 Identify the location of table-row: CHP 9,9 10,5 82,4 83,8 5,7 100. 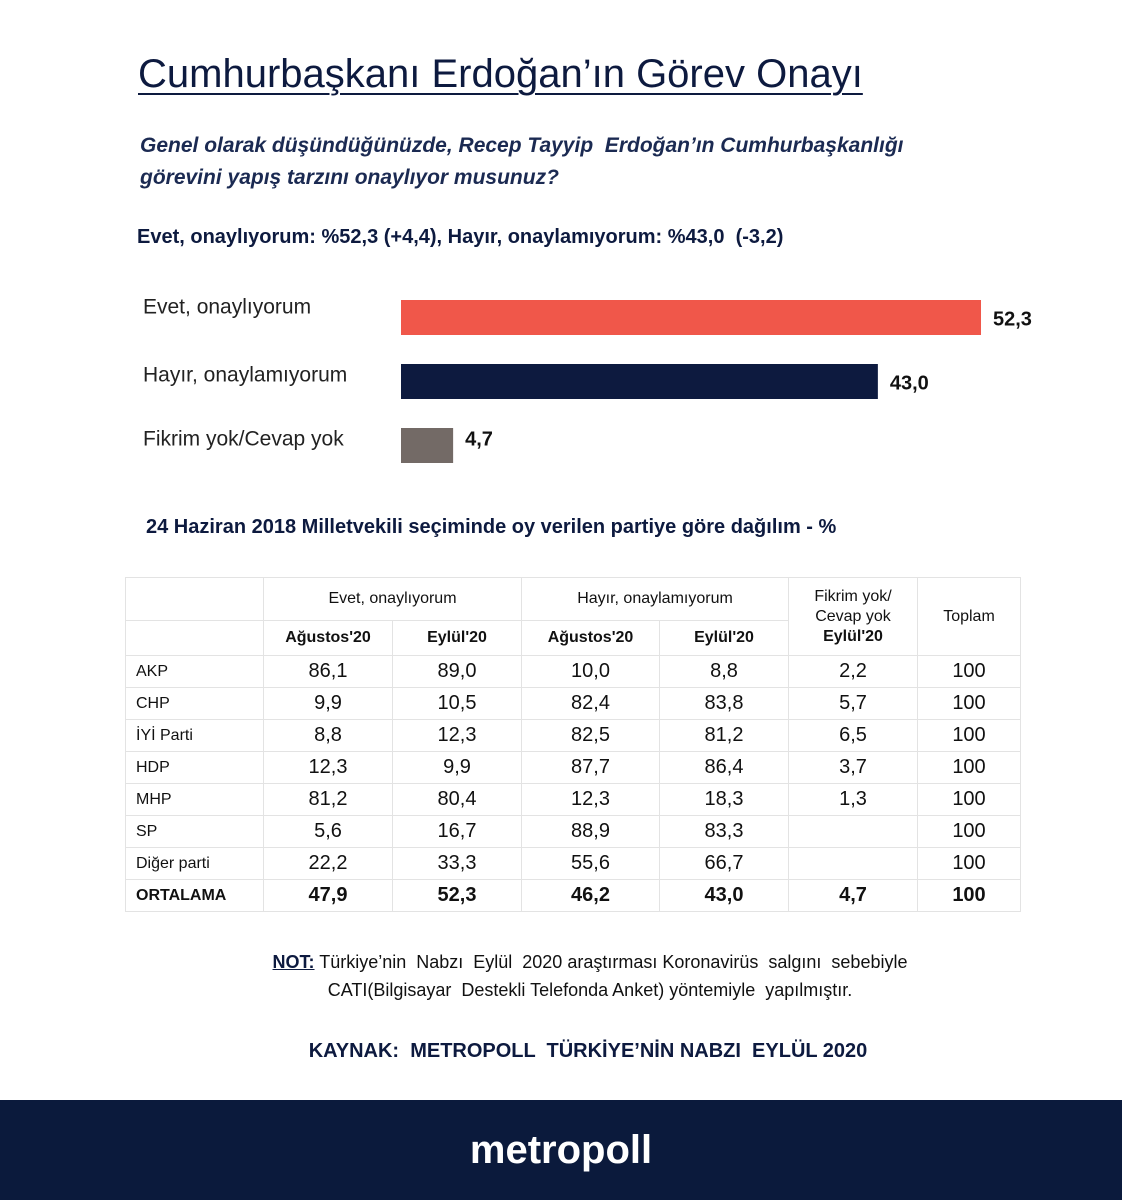
(573, 703).